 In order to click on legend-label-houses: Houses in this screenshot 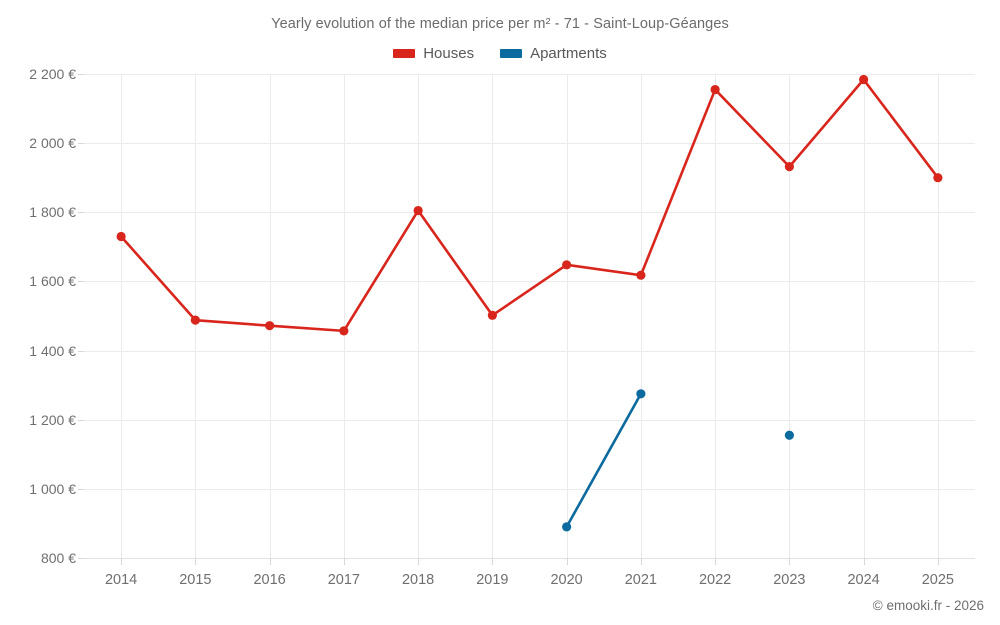, I will do `click(449, 53)`.